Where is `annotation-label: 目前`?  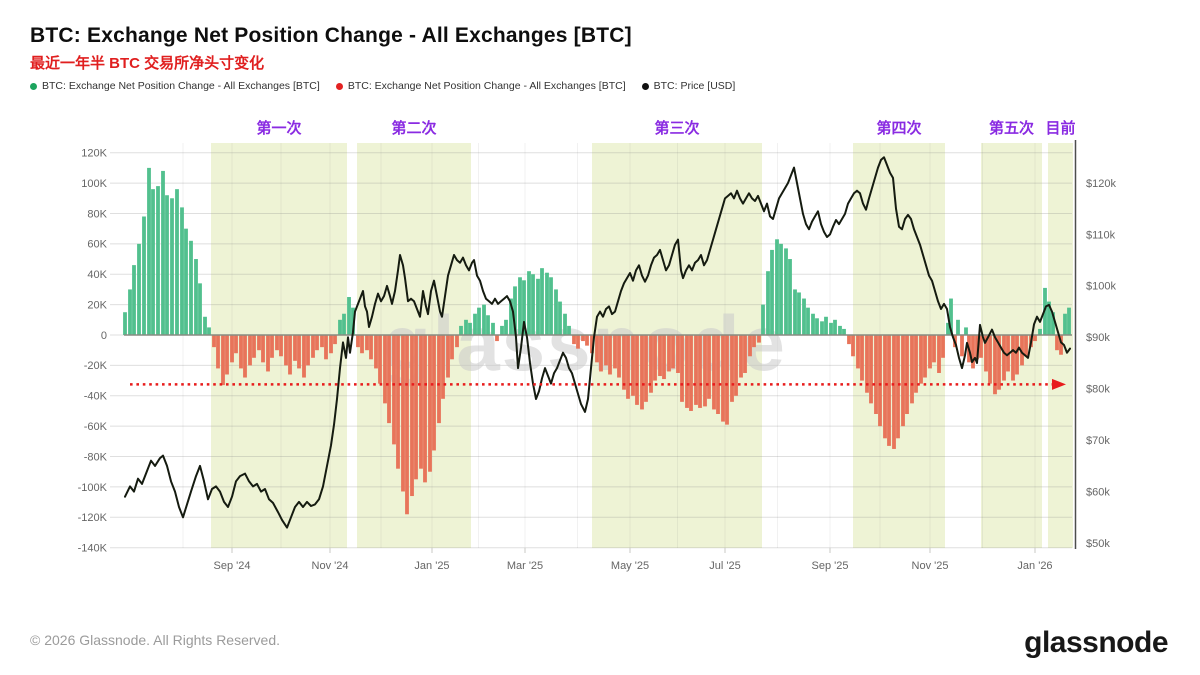 annotation-label: 目前 is located at coordinates (1060, 128).